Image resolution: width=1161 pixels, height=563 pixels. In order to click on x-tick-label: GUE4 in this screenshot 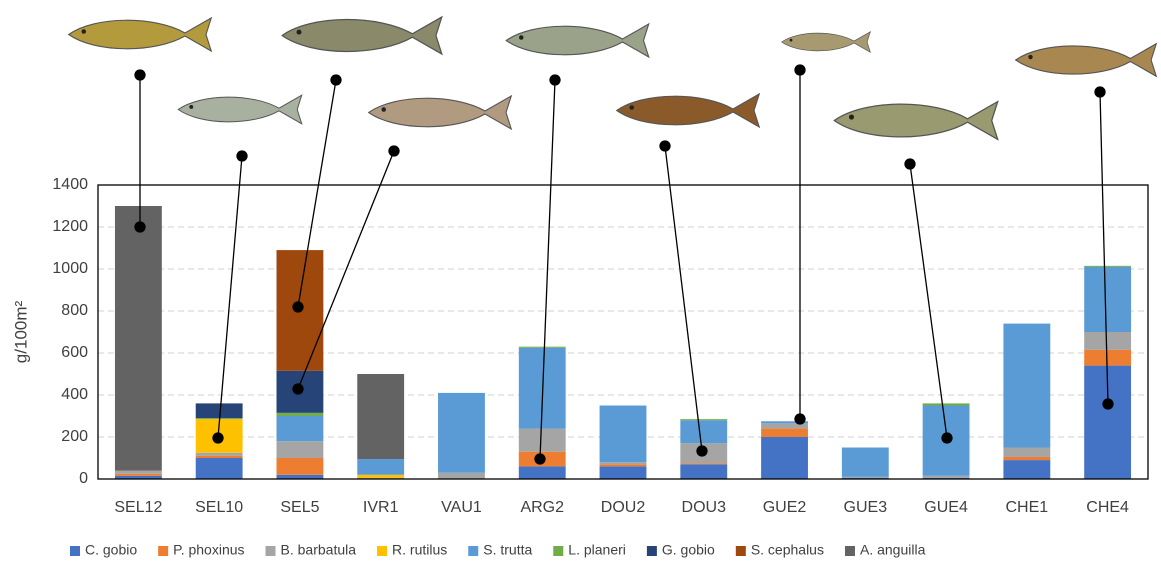, I will do `click(946, 507)`.